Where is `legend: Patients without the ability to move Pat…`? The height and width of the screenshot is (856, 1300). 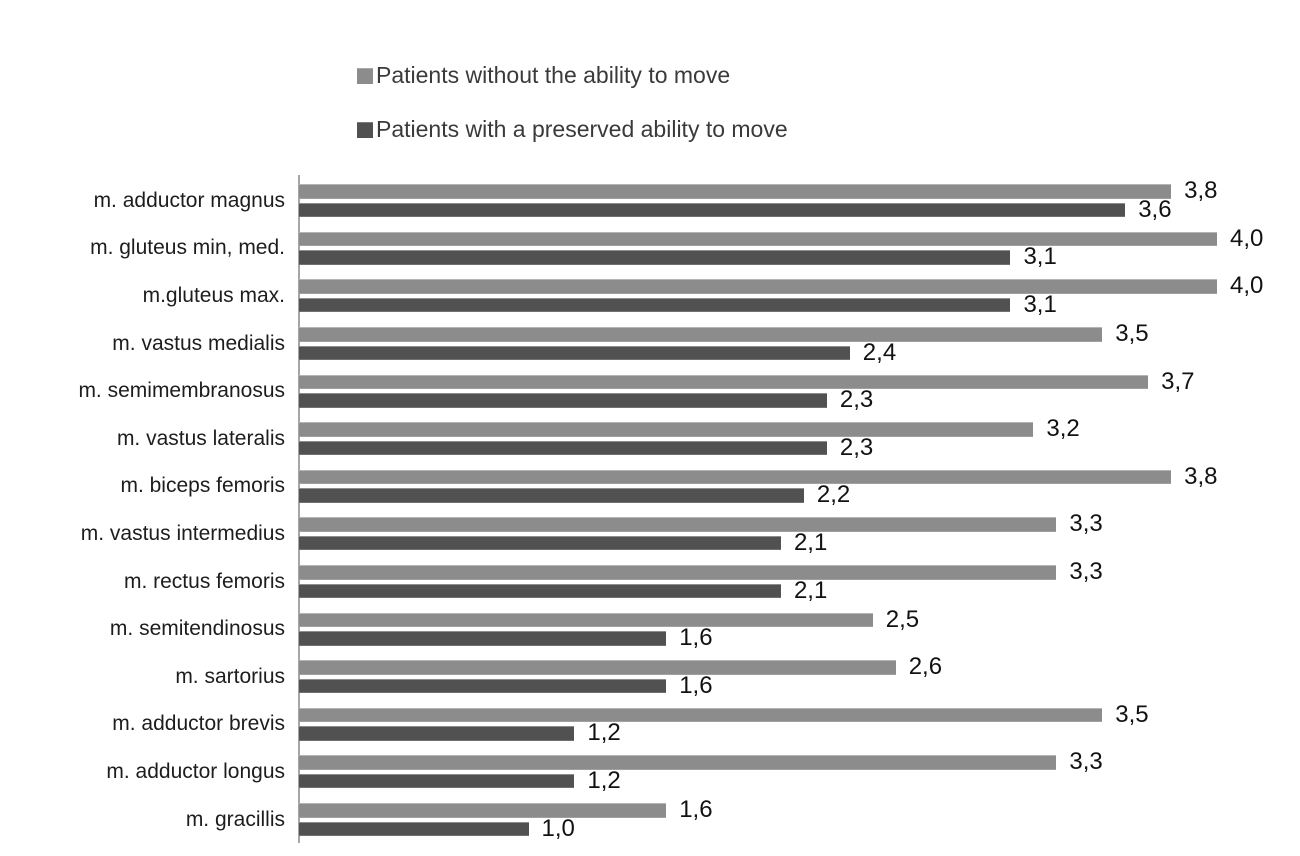
legend: Patients without the ability to move Pat… is located at coordinates (572, 102).